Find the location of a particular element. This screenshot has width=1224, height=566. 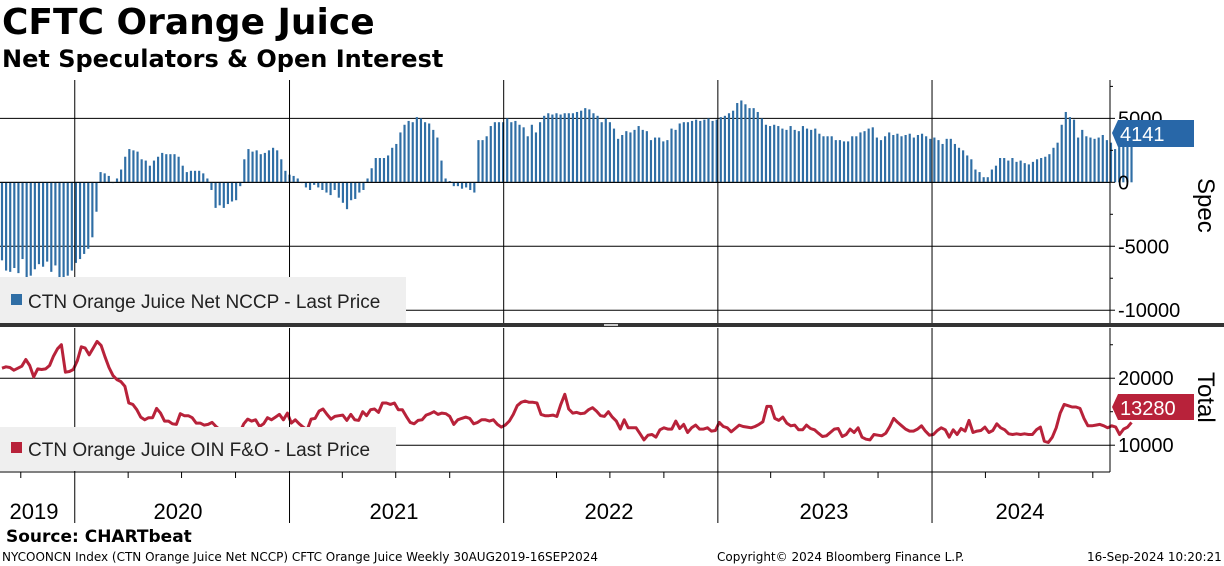

spec-last-value-callout: 4141 is located at coordinates (1153, 133).